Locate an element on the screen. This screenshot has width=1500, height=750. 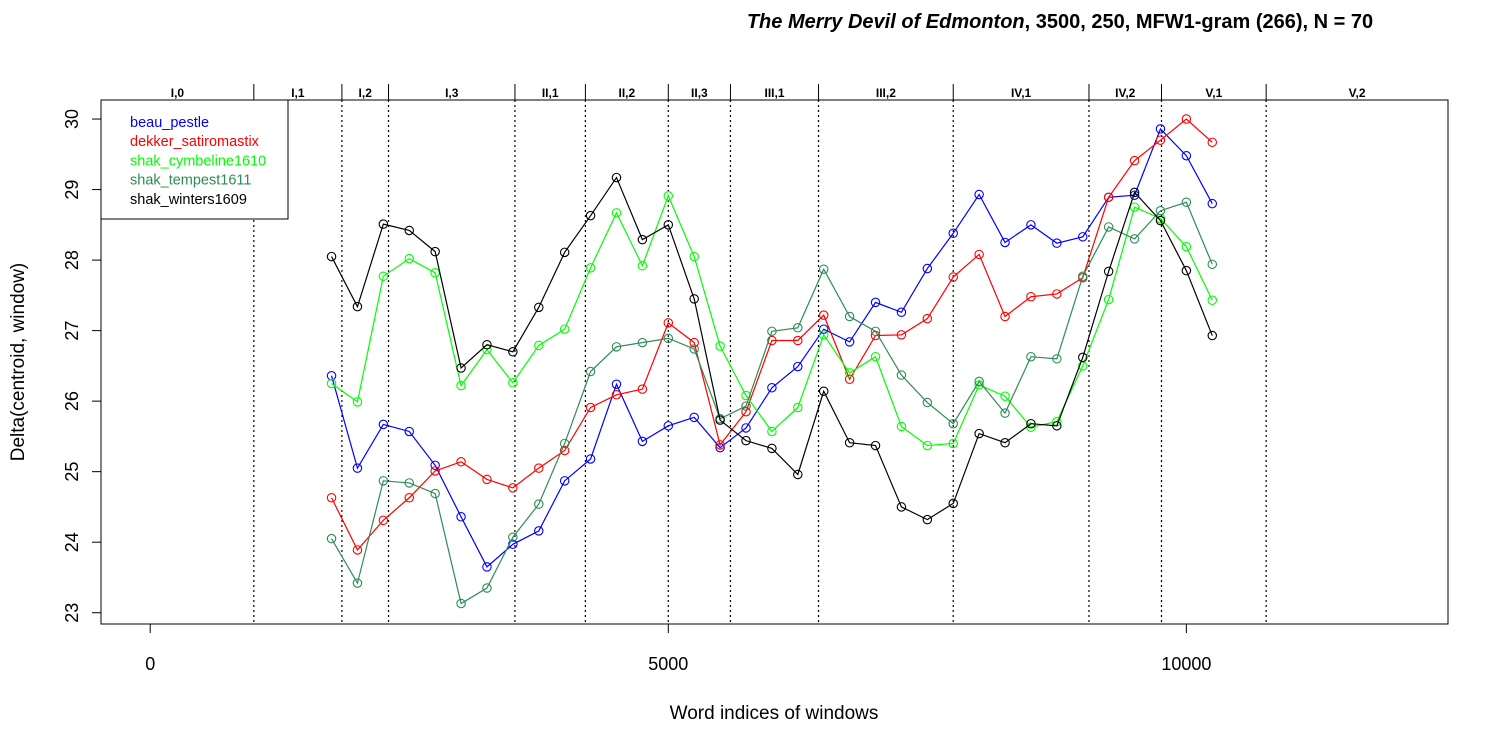
act-label-13: V,2 is located at coordinates (1357, 93).